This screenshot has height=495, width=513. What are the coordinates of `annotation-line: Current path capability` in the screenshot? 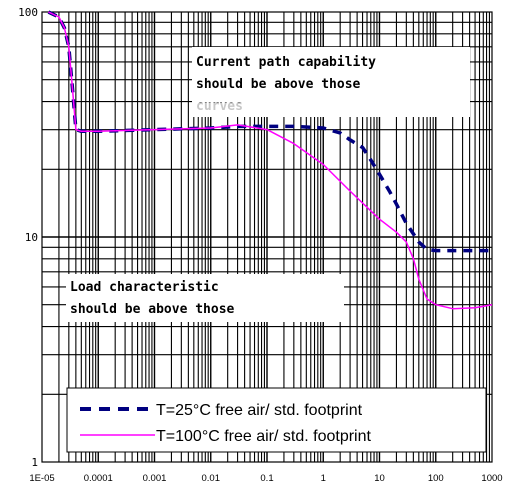 It's located at (286, 62).